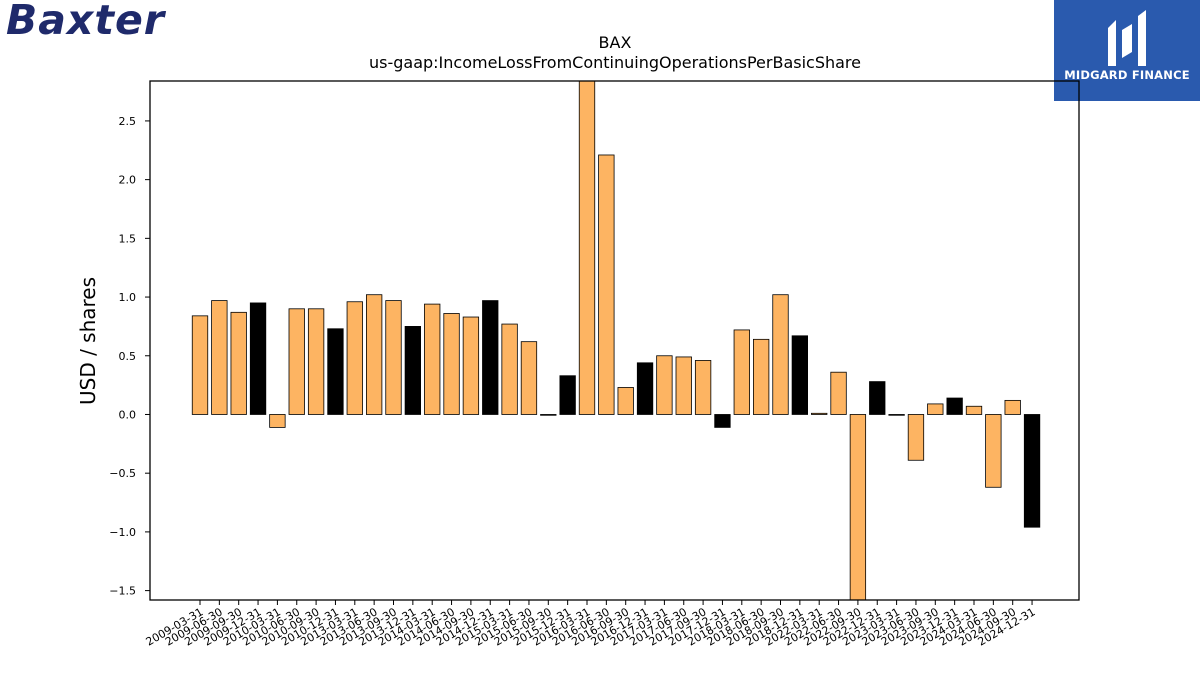 The height and width of the screenshot is (675, 1200). Describe the element at coordinates (615, 42) in the screenshot. I see `chart-title: BAX` at that location.